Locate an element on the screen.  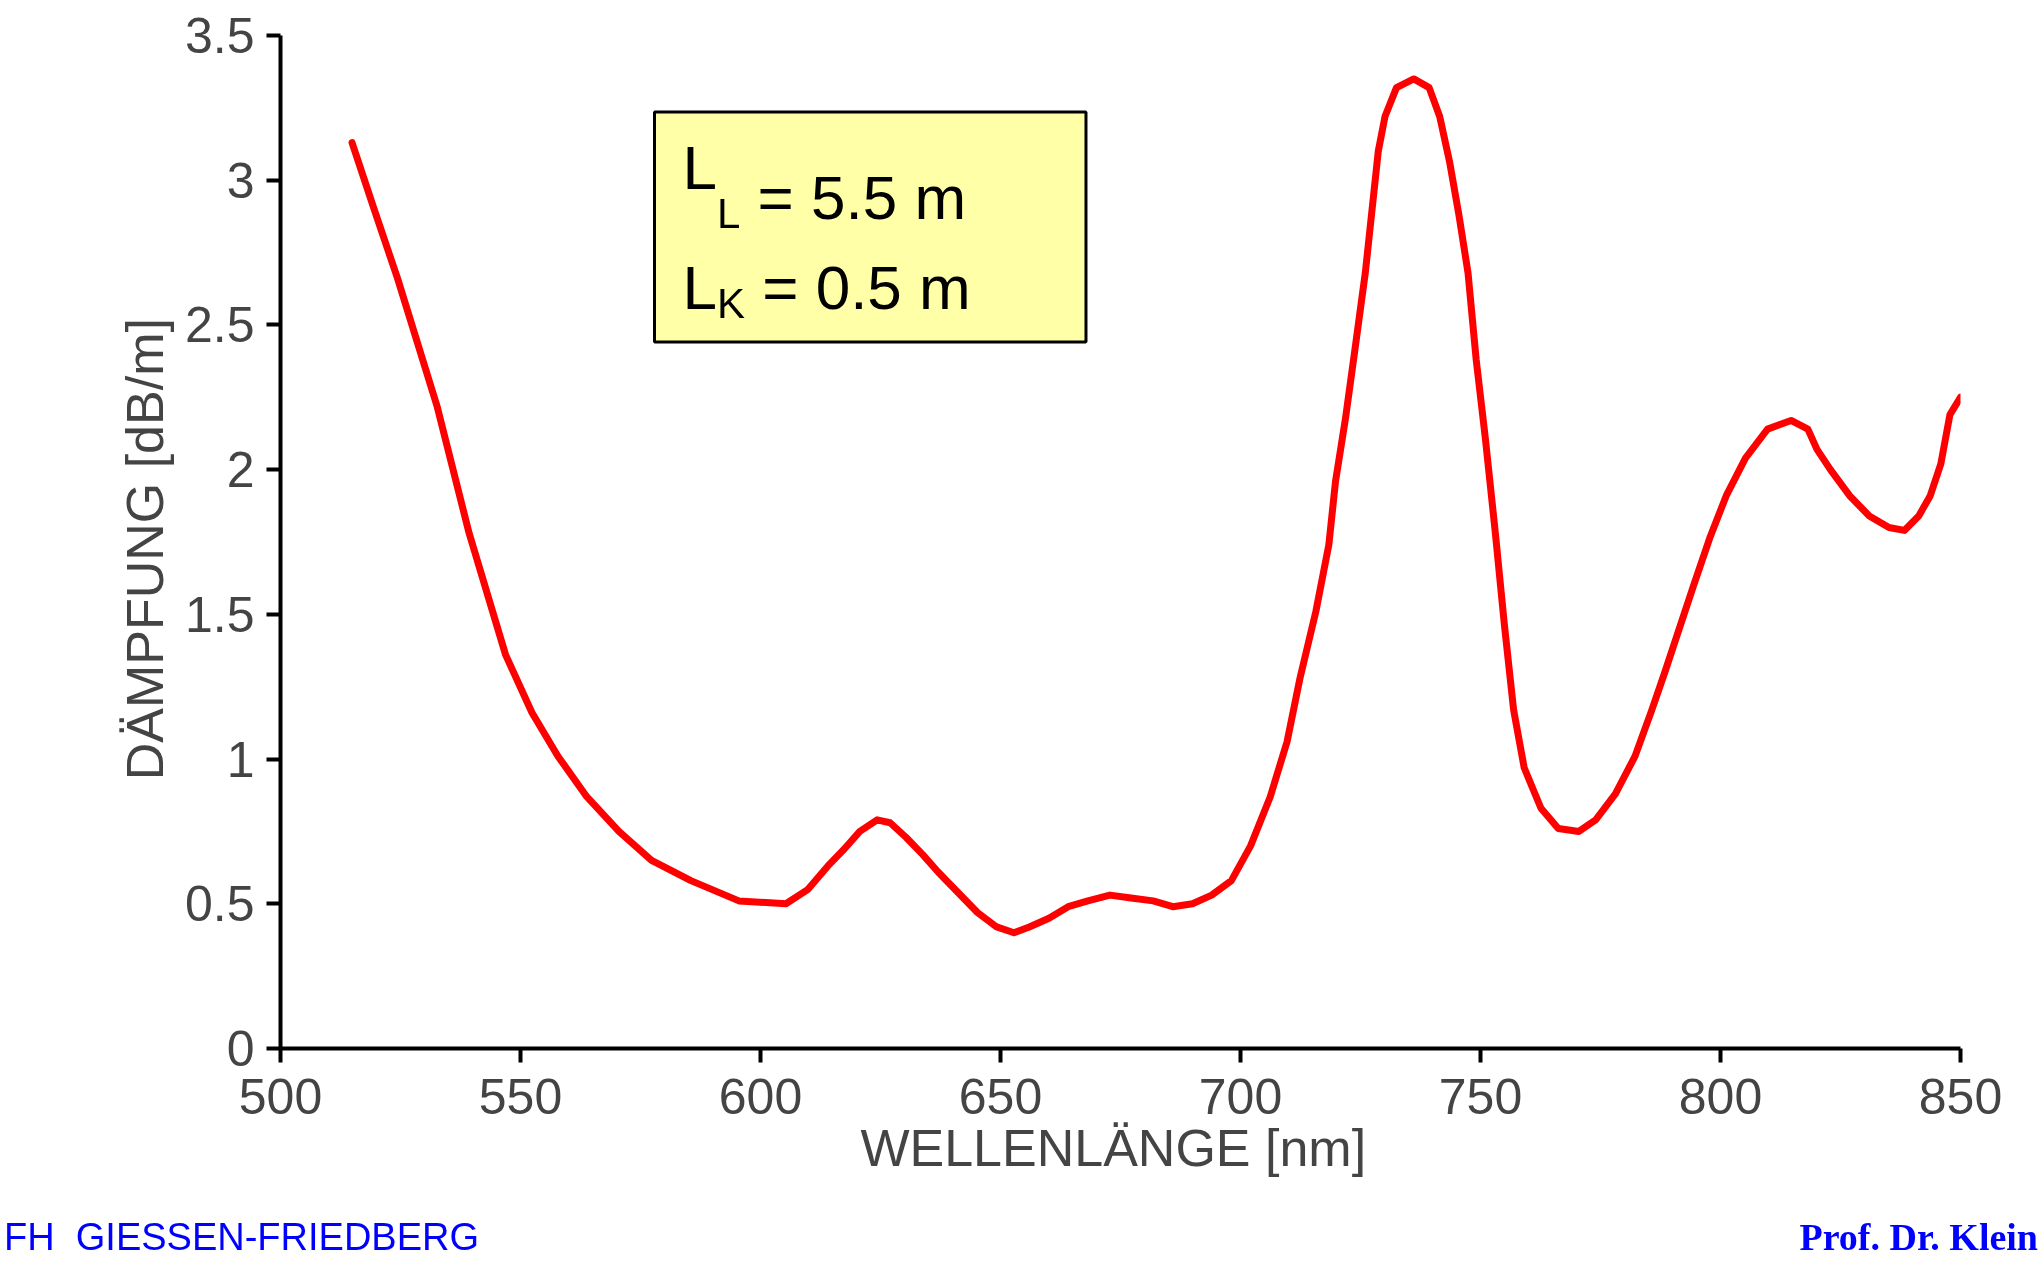
y-tick-label: 2.5 is located at coordinates (219, 325).